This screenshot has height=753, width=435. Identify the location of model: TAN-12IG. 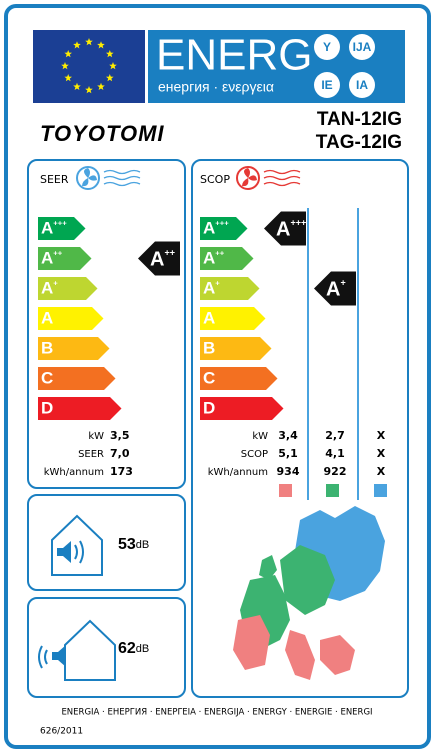
(359, 119).